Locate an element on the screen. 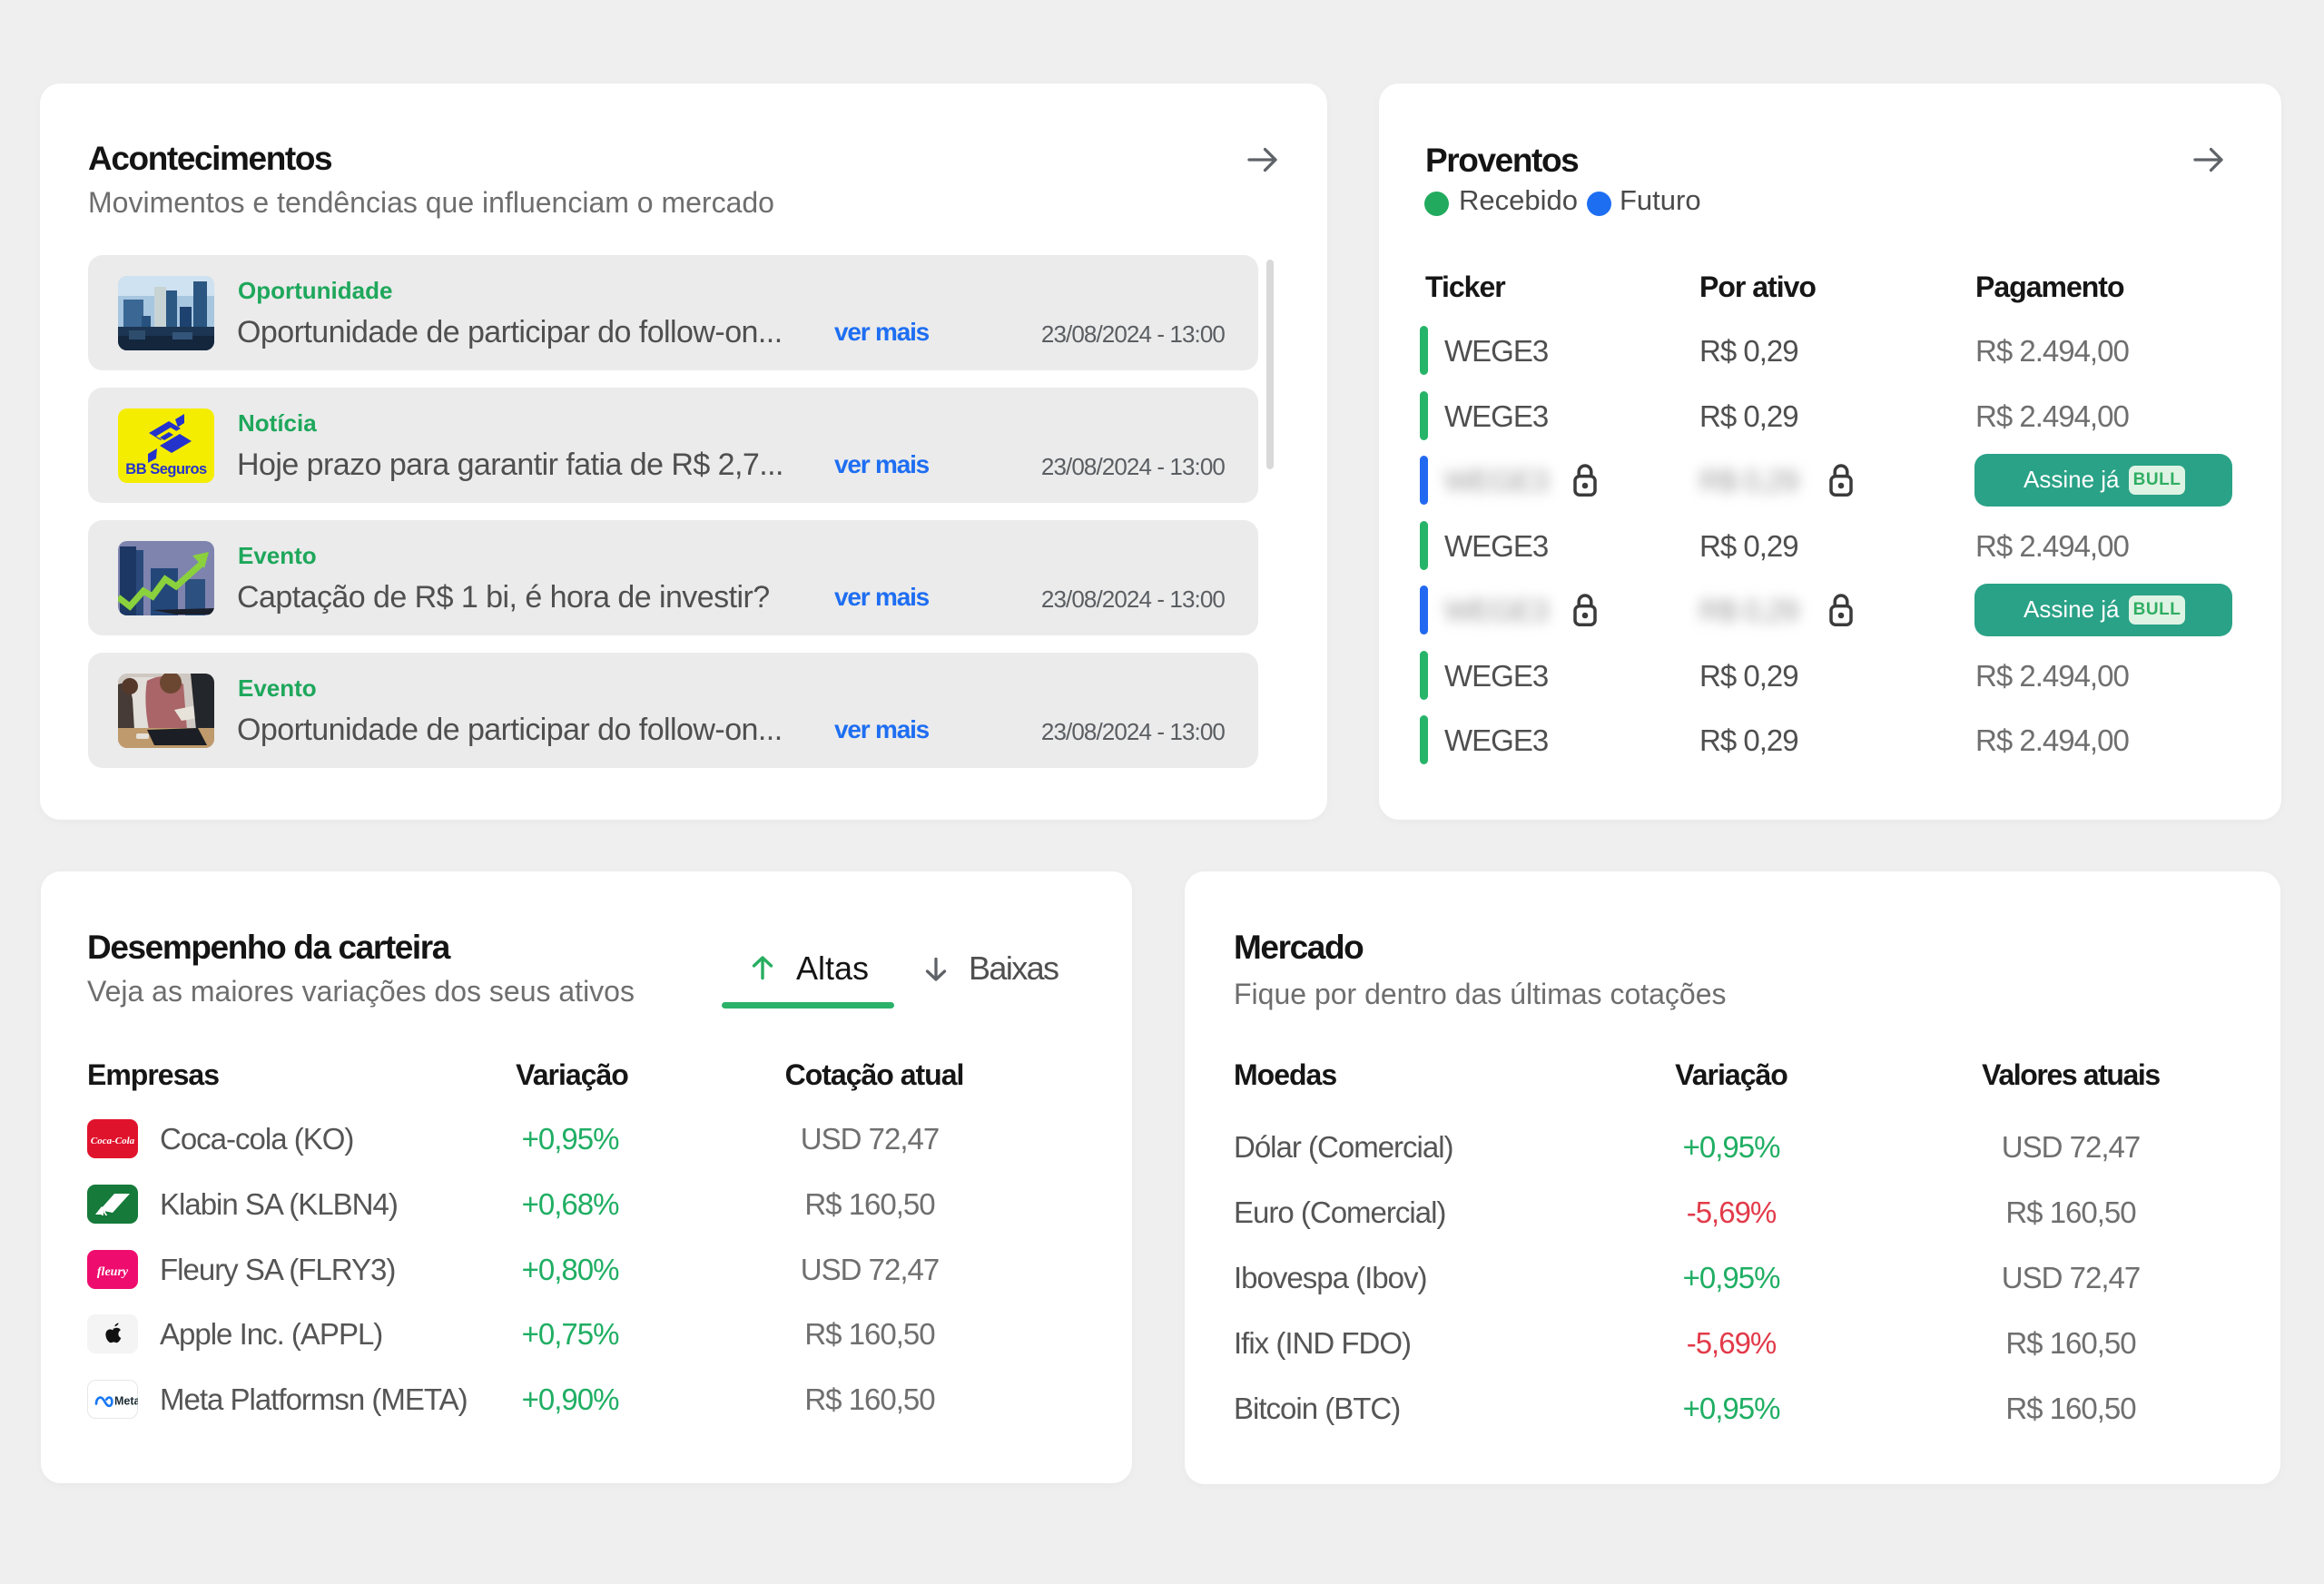 The height and width of the screenshot is (1584, 2324). svg-text: fleury is located at coordinates (113, 1272).